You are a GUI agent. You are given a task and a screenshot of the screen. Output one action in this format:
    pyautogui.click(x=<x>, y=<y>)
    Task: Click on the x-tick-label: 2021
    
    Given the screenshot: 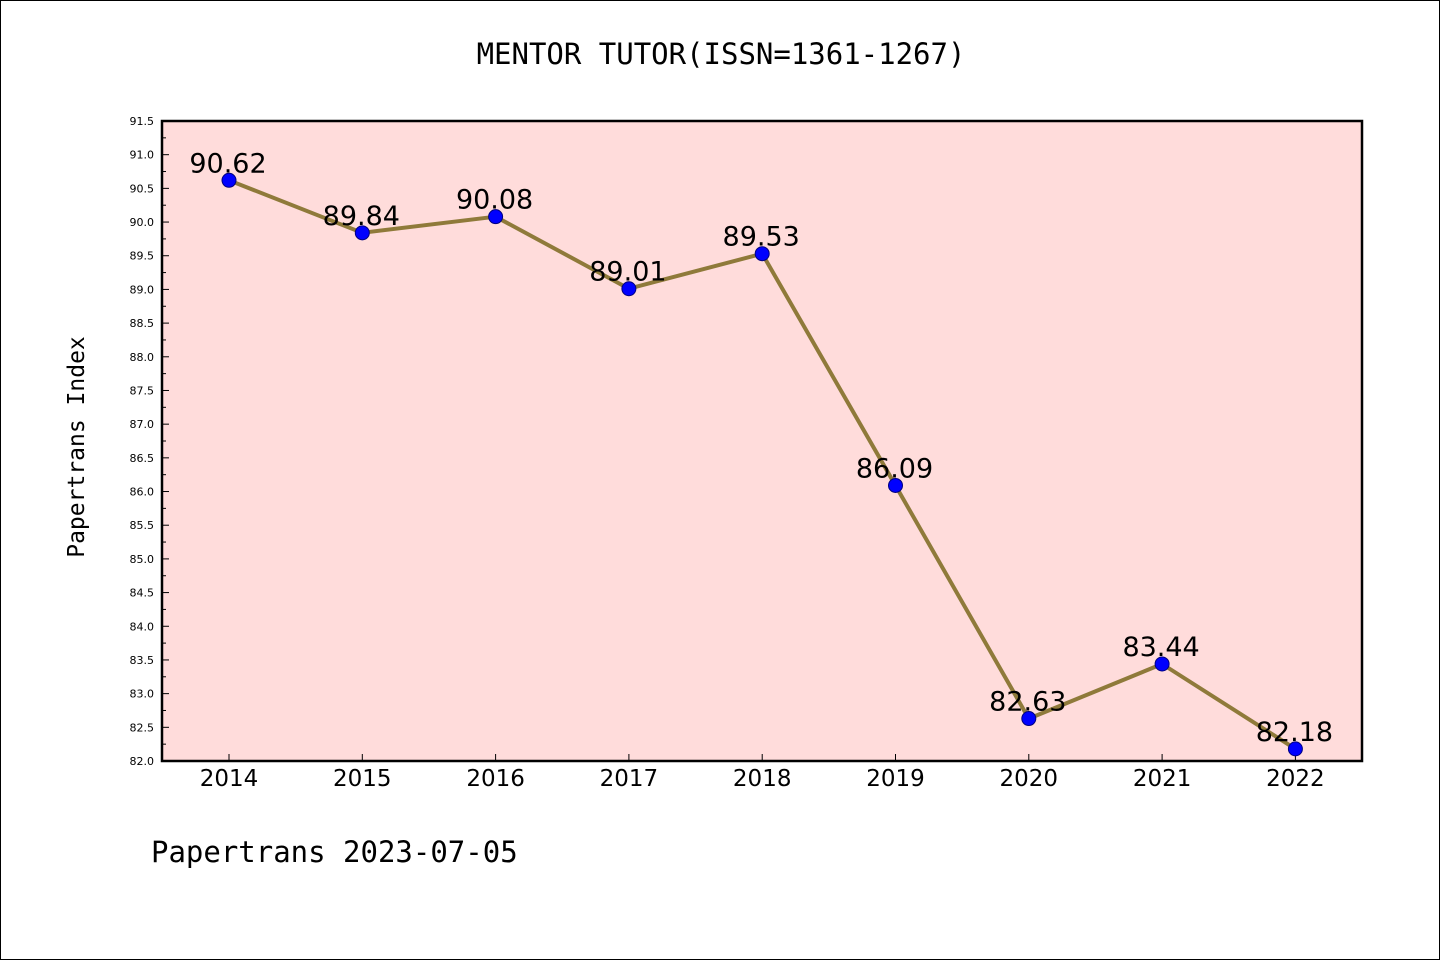 What is the action you would take?
    pyautogui.click(x=1162, y=779)
    